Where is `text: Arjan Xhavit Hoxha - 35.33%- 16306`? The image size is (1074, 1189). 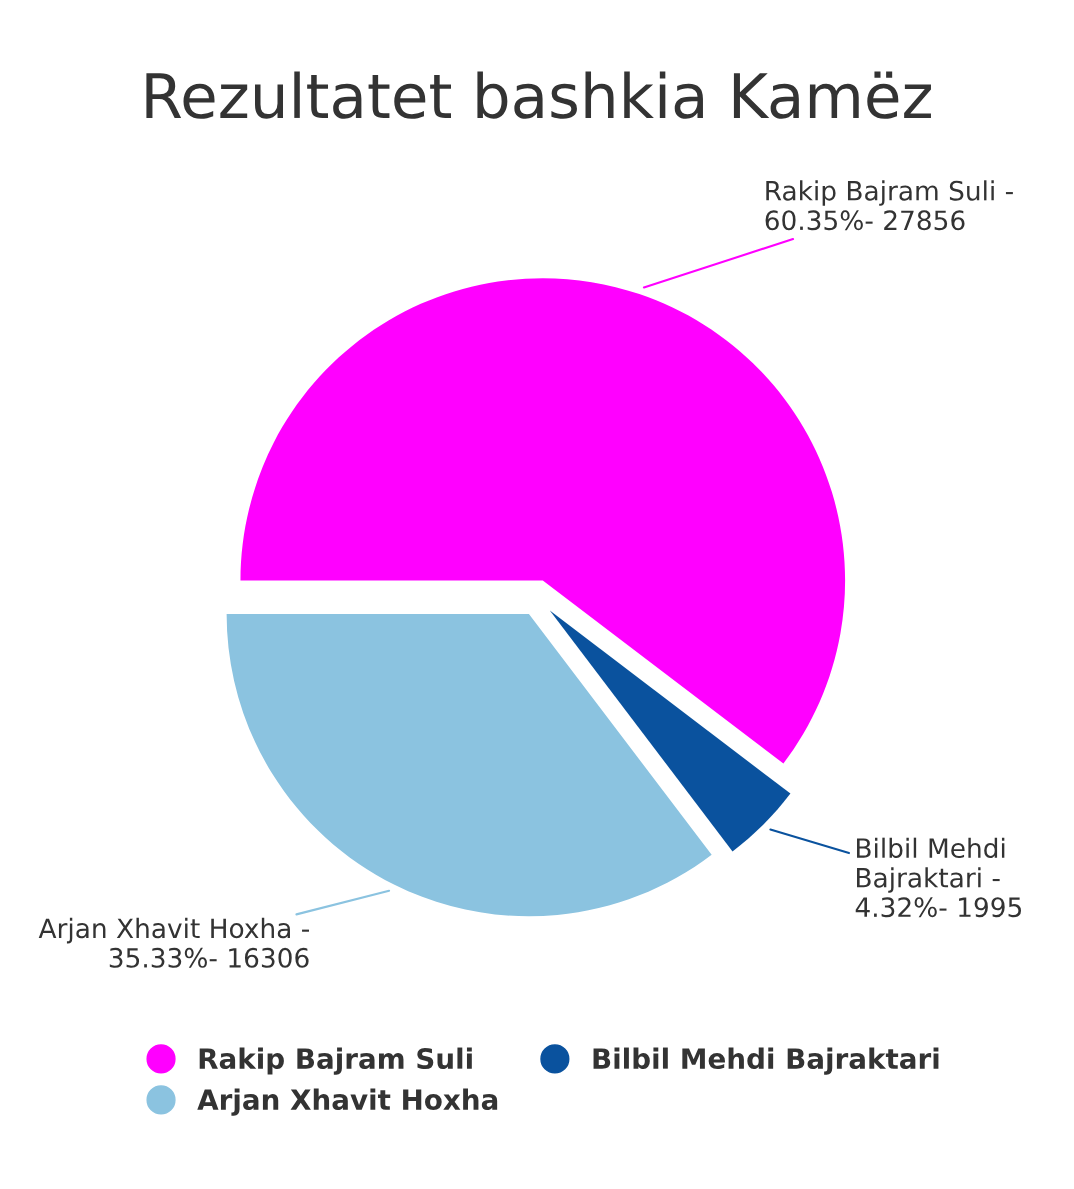 text: Arjan Xhavit Hoxha - 35.33%- 16306 is located at coordinates (173, 942).